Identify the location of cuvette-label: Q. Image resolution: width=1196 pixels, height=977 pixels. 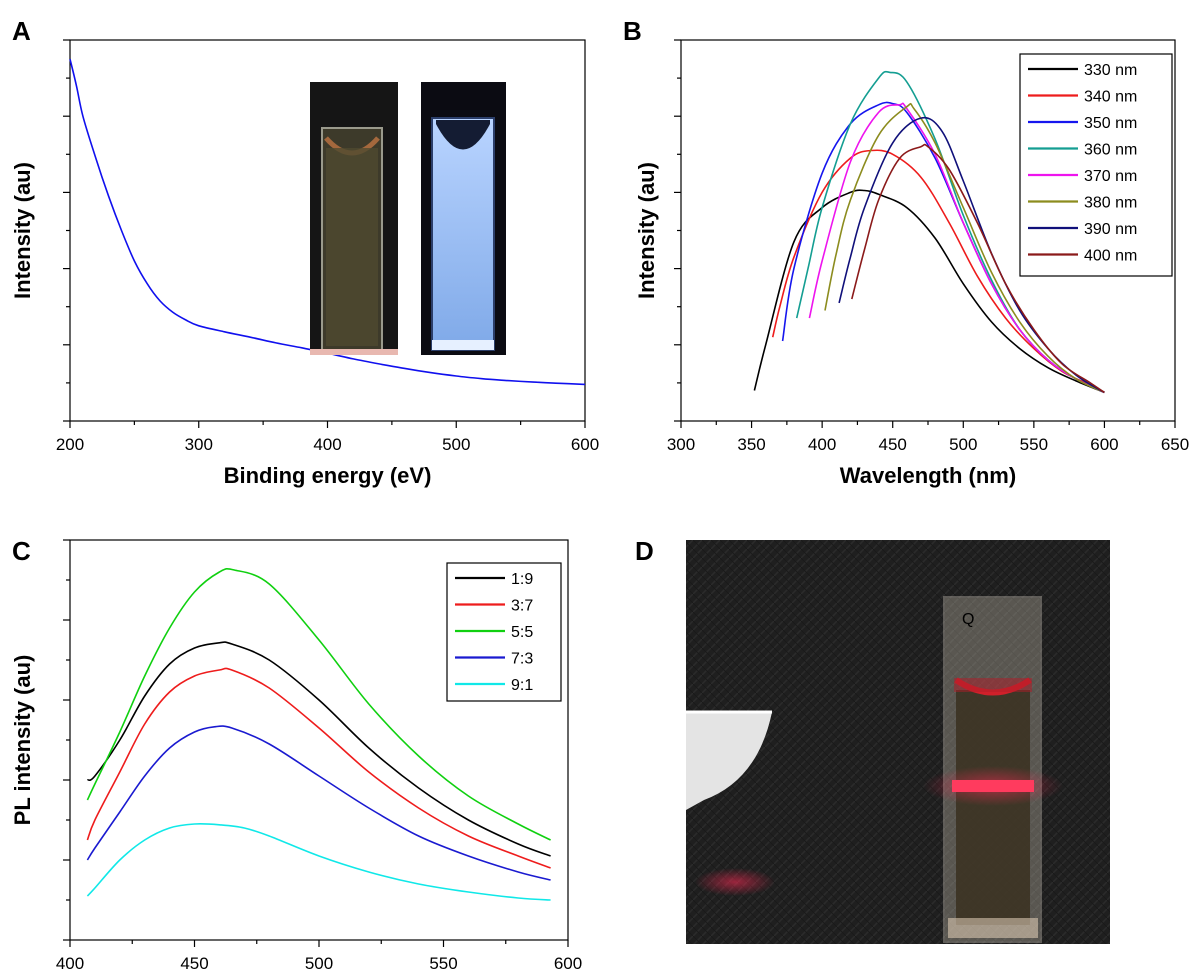
(968, 619).